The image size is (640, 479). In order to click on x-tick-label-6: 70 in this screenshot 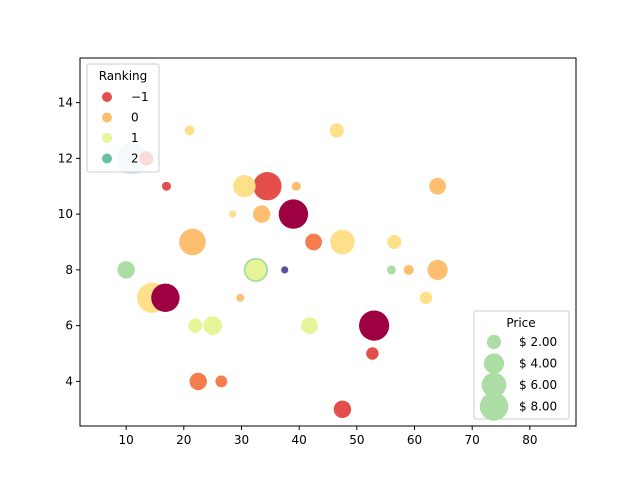, I will do `click(472, 440)`.